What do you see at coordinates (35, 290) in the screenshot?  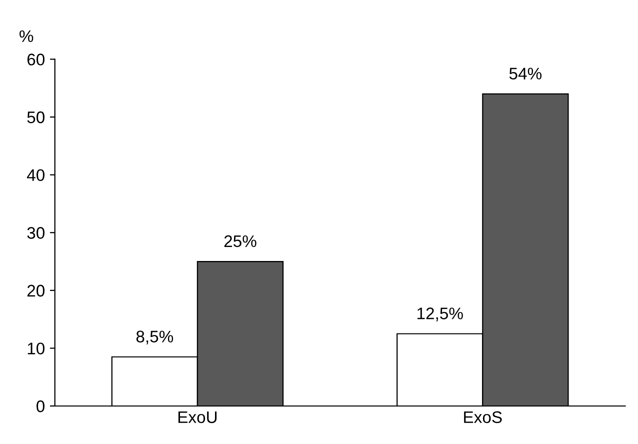 I see `y-tick-label: 20` at bounding box center [35, 290].